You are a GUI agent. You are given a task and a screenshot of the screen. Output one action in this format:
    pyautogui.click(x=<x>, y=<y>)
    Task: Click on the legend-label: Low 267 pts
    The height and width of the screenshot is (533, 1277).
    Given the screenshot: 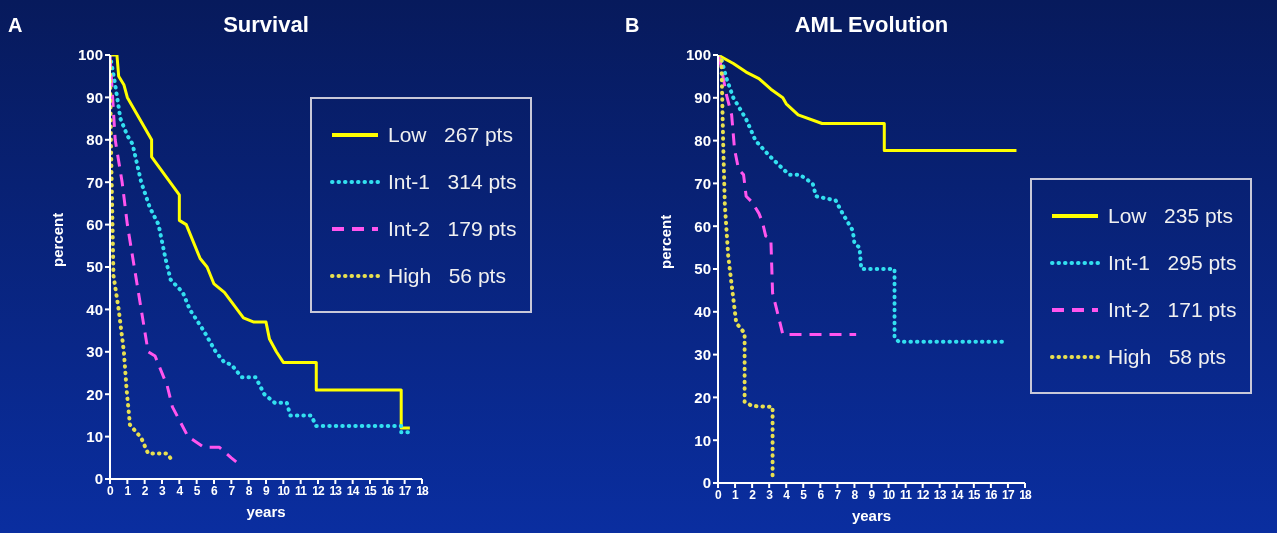 What is the action you would take?
    pyautogui.click(x=450, y=134)
    